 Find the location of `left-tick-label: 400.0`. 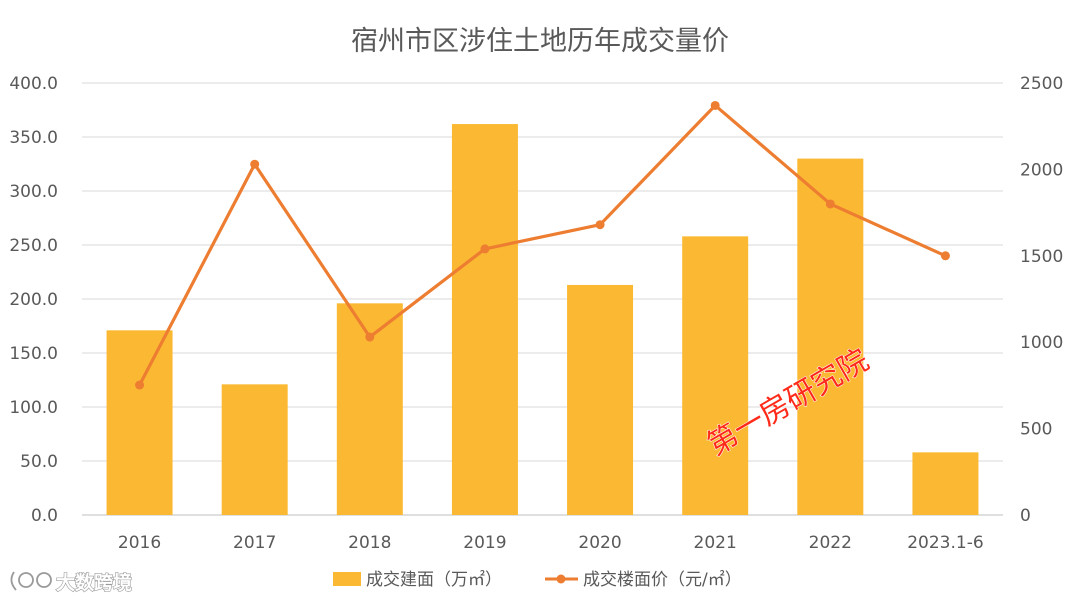

left-tick-label: 400.0 is located at coordinates (33, 84).